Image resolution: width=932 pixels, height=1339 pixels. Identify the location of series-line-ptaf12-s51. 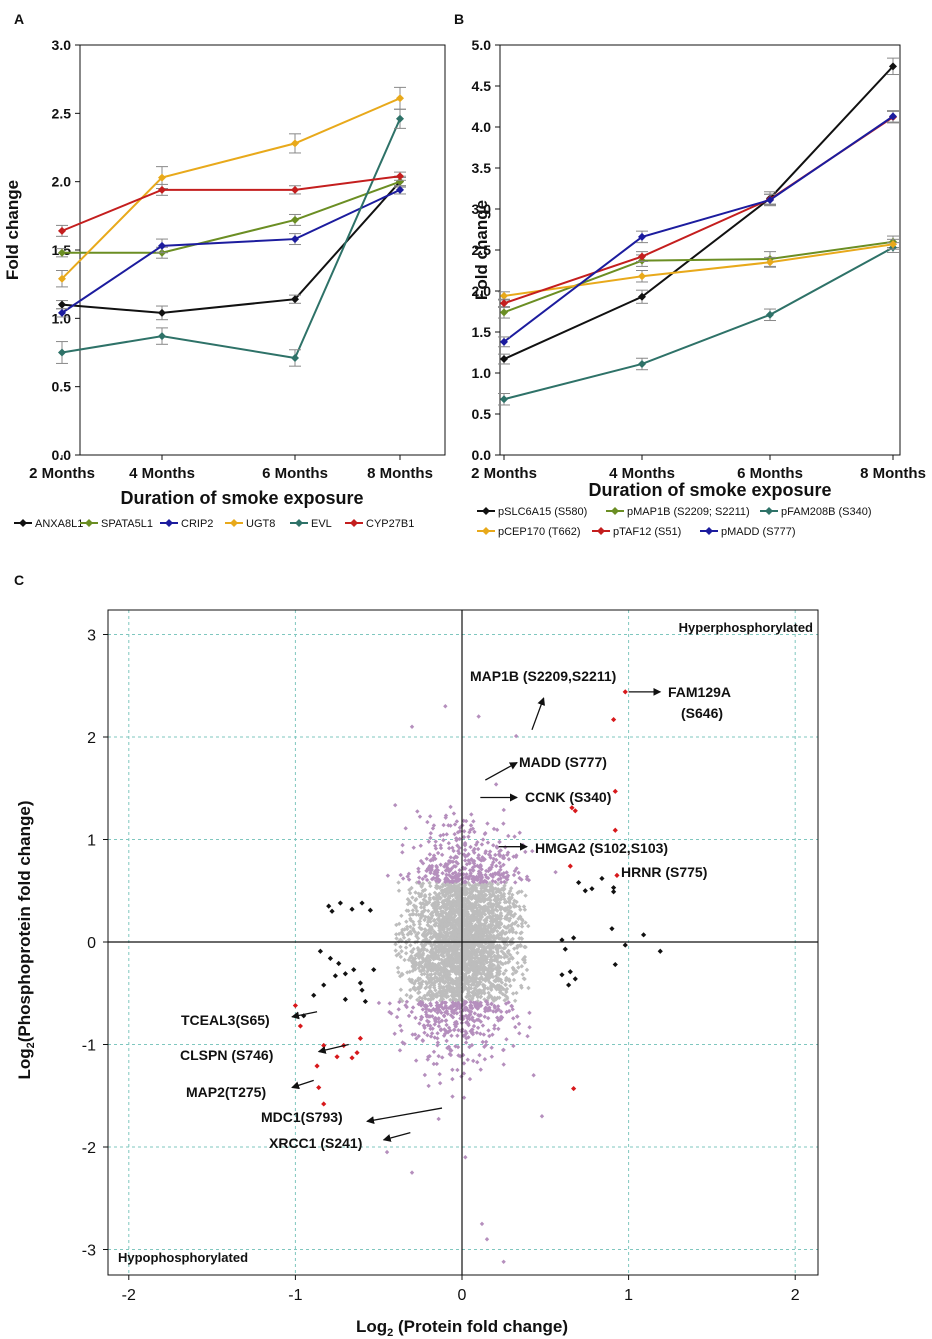
(698, 210).